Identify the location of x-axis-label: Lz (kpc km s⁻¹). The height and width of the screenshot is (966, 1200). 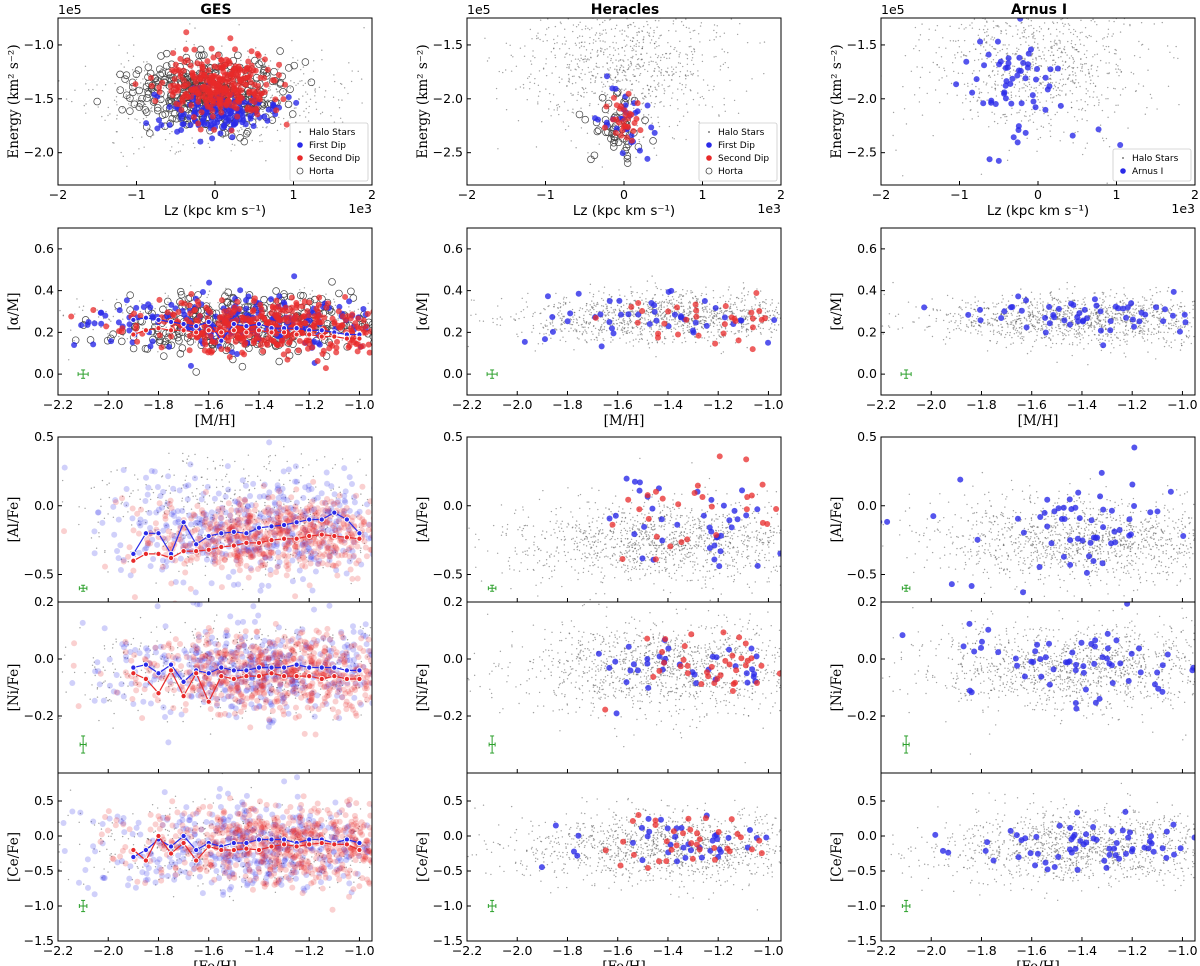
(215, 211).